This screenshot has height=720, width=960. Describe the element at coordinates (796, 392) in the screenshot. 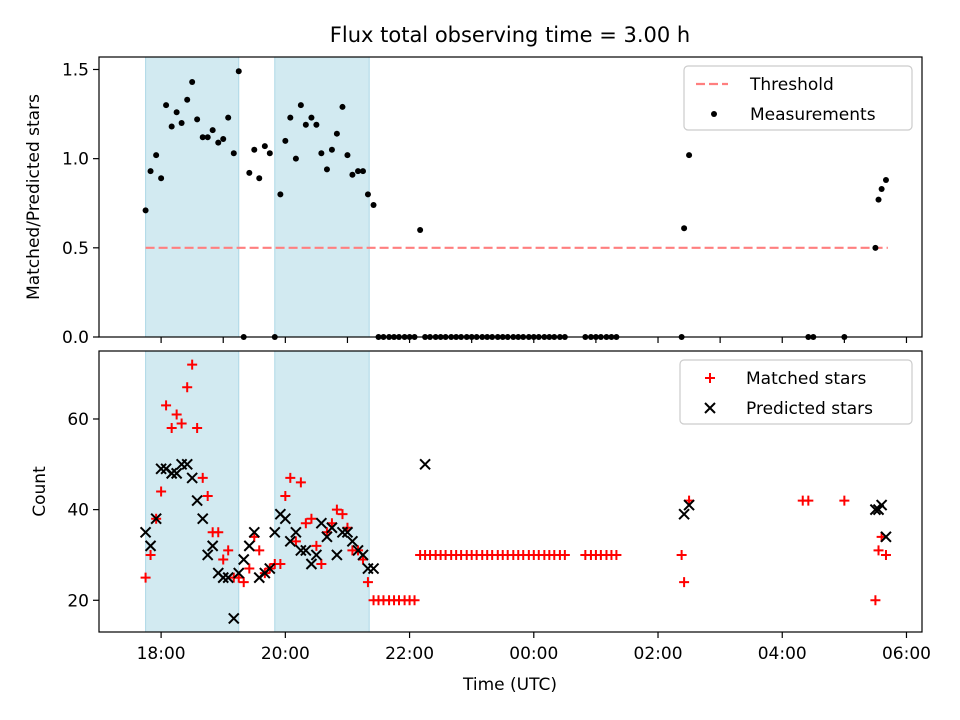

I see `legend: Matched stars Predicted stars` at that location.